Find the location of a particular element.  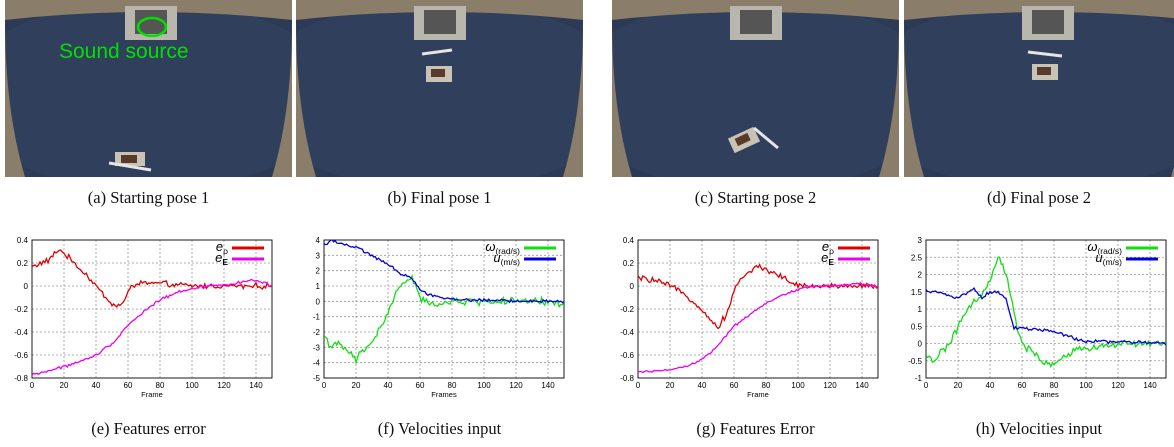

photo-starting-pose-1: Sound source is located at coordinates (148, 88).